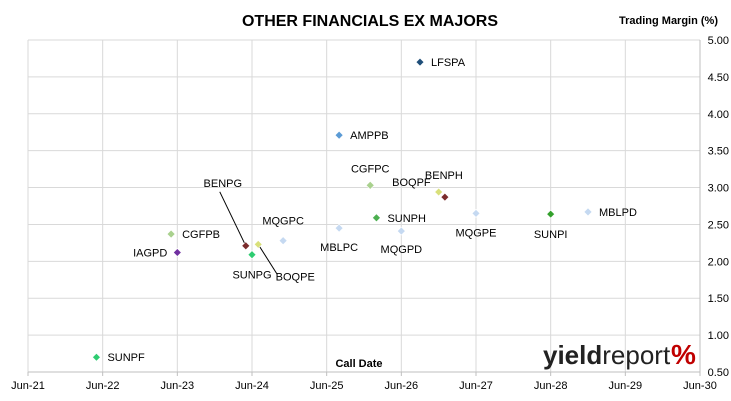  Describe the element at coordinates (420, 62) in the screenshot. I see `data-point-lfspa` at that location.